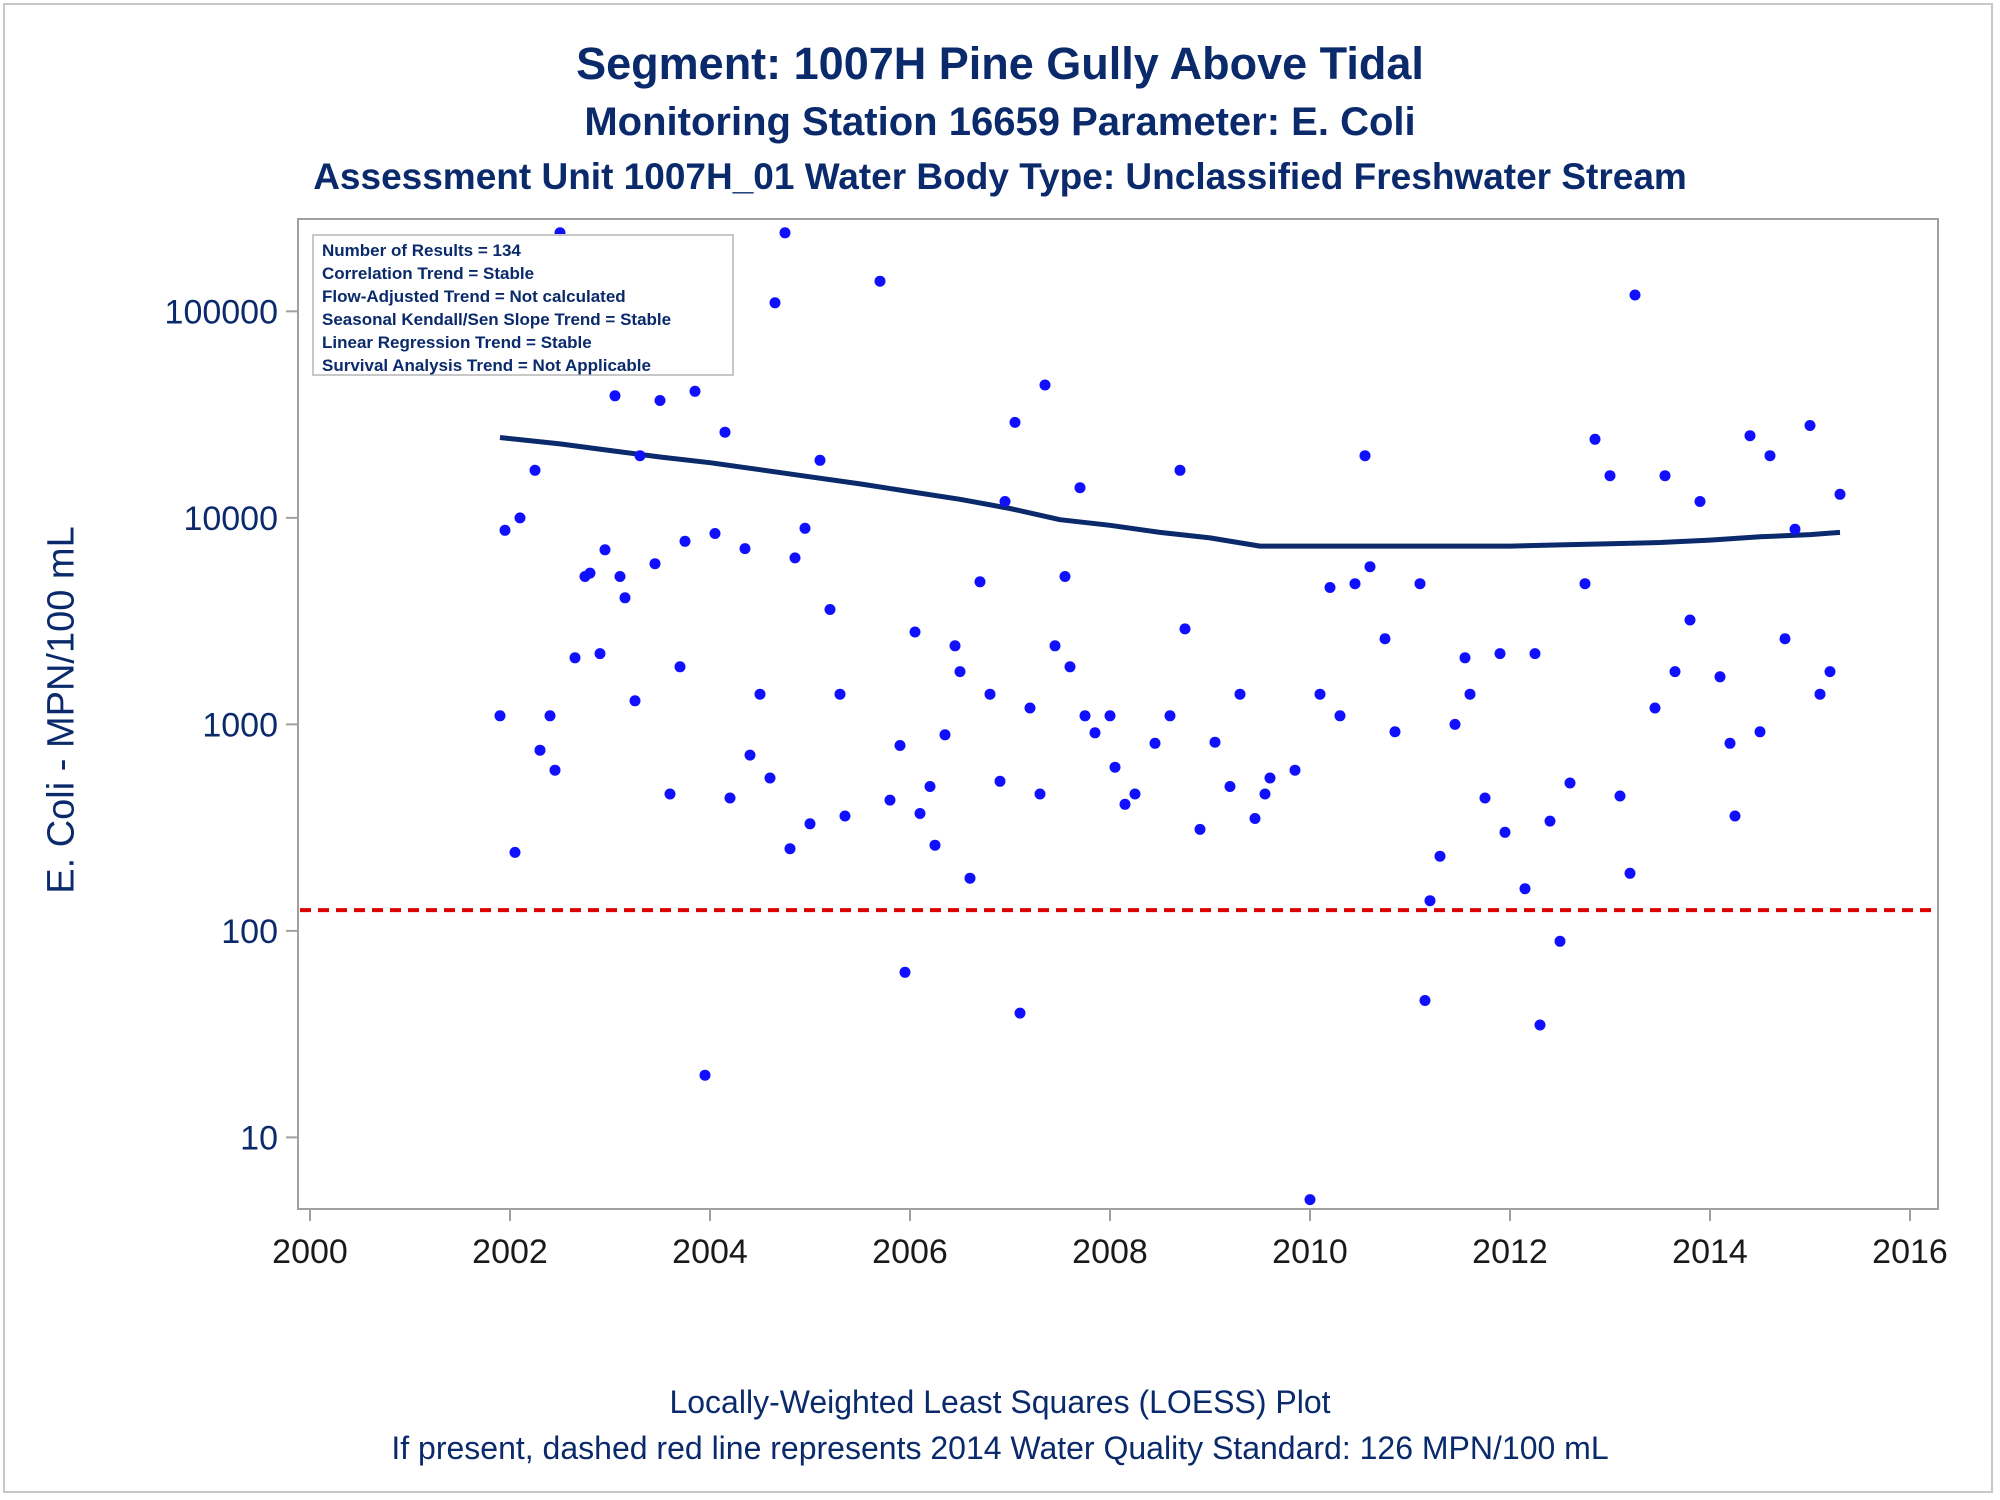 The width and height of the screenshot is (2000, 1500). Describe the element at coordinates (474, 296) in the screenshot. I see `stats-flow-adjusted-trend: Flow-Adjusted Trend = Not calculated` at that location.